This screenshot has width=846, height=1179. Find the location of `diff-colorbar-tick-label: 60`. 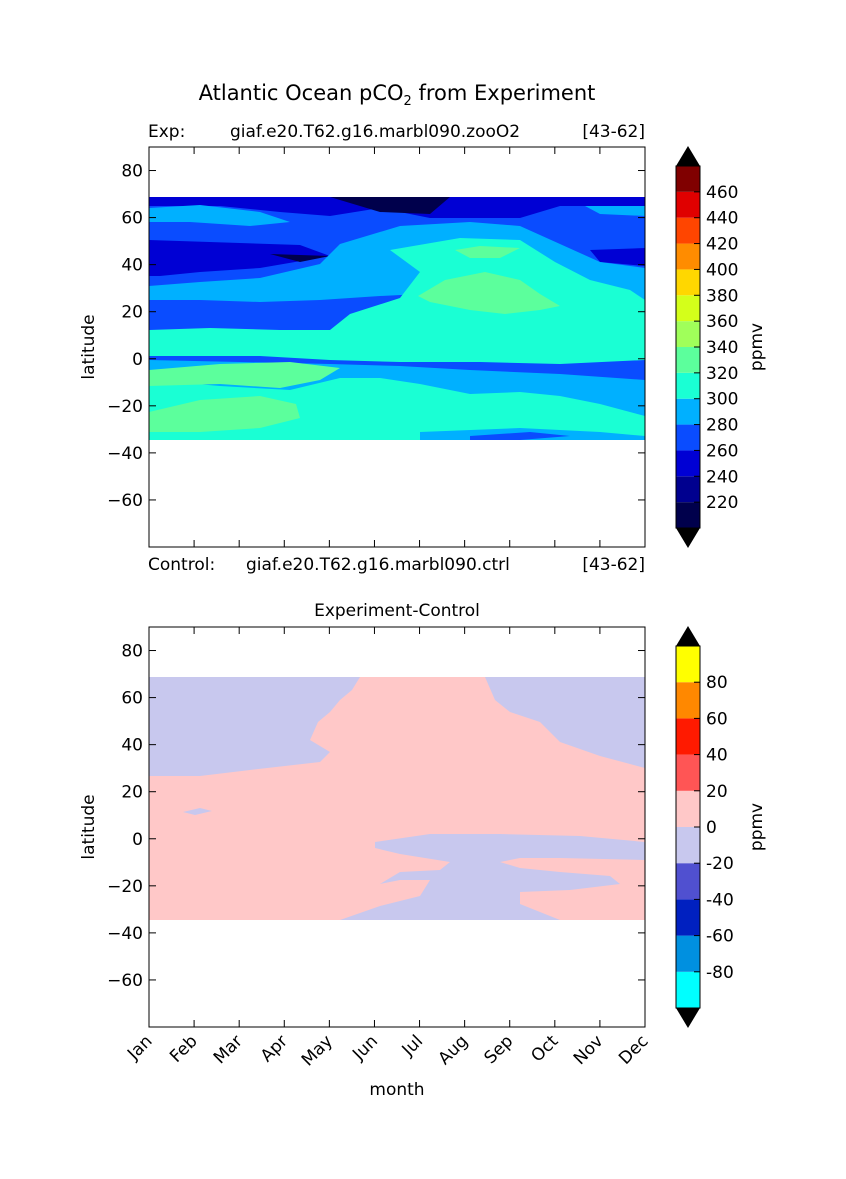

diff-colorbar-tick-label: 60 is located at coordinates (717, 719).